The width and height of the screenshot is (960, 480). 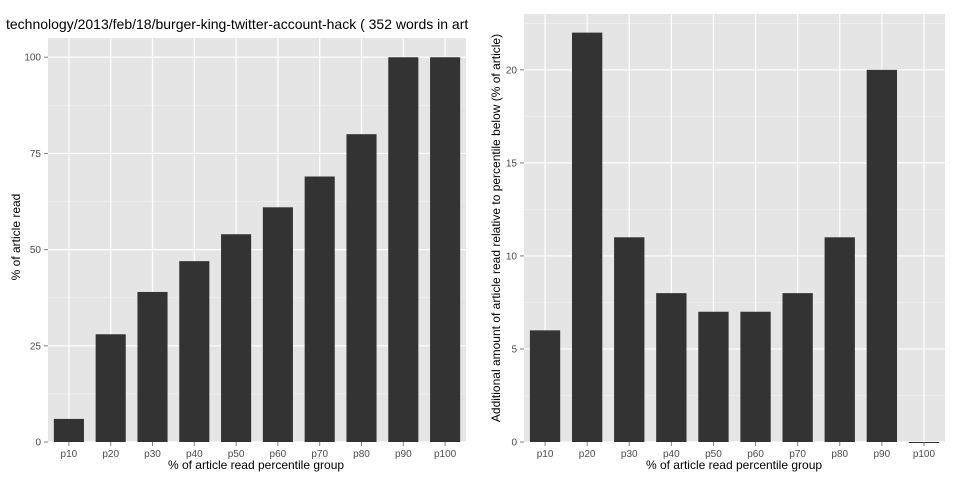 I want to click on y-tick-label: 5, so click(x=514, y=349).